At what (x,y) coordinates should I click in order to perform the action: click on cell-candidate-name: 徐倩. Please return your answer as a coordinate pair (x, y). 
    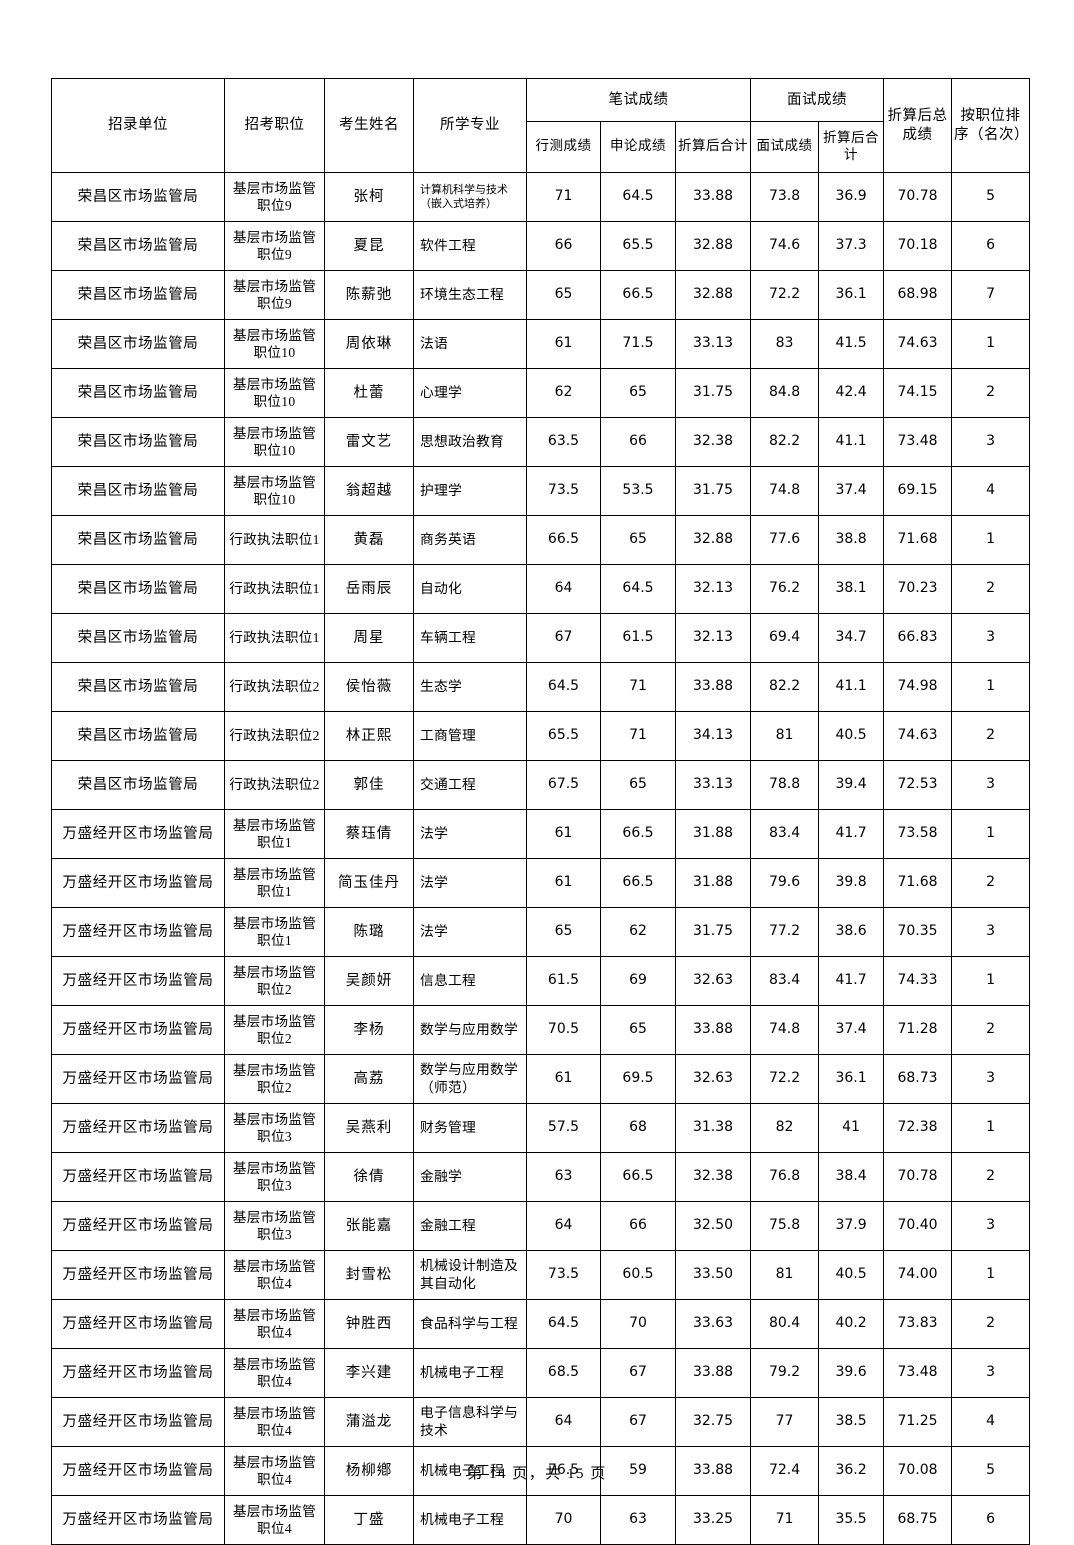
    Looking at the image, I should click on (369, 1177).